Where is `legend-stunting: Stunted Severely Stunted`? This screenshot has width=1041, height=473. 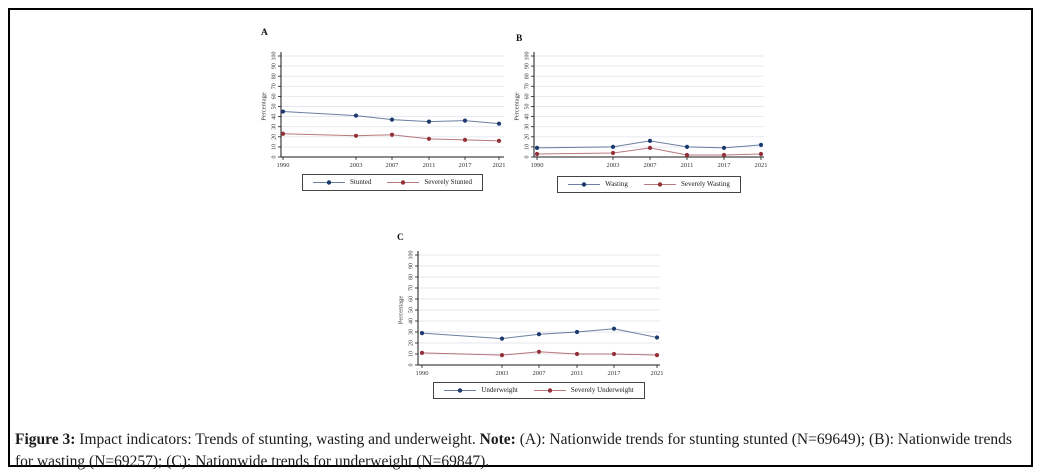 legend-stunting: Stunted Severely Stunted is located at coordinates (392, 182).